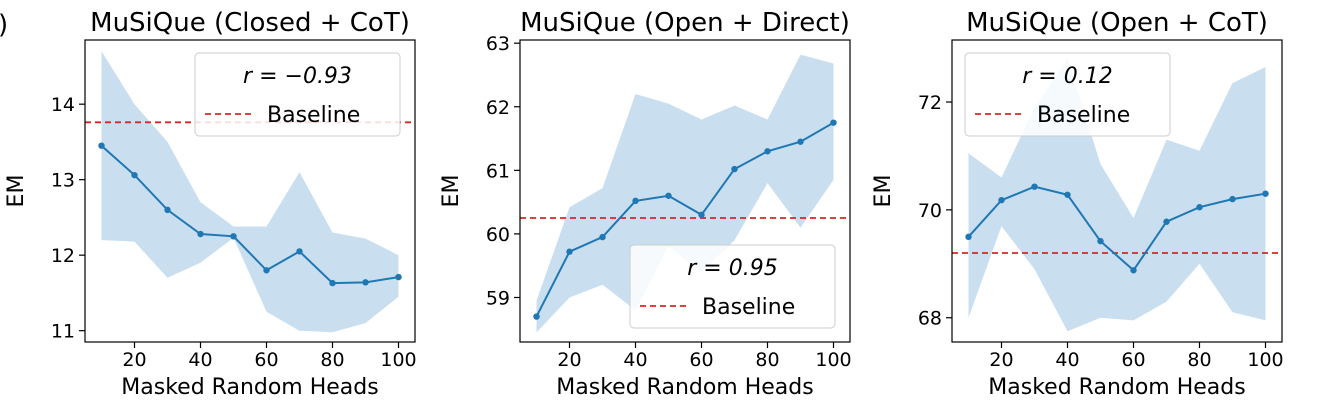 The height and width of the screenshot is (415, 1320). Describe the element at coordinates (498, 298) in the screenshot. I see `y-tick-label: 59` at that location.